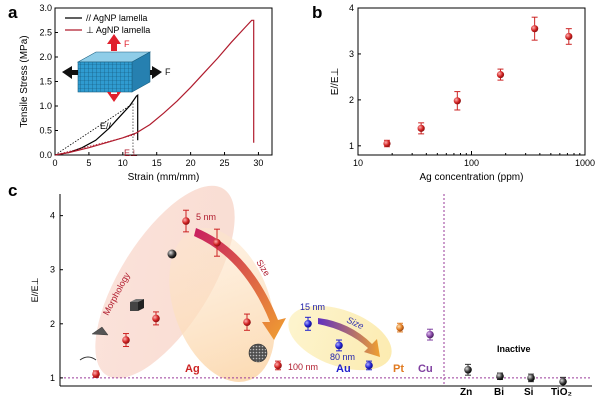 This screenshot has width=600, height=400. I want to click on group-label-bi: Bi, so click(499, 392).